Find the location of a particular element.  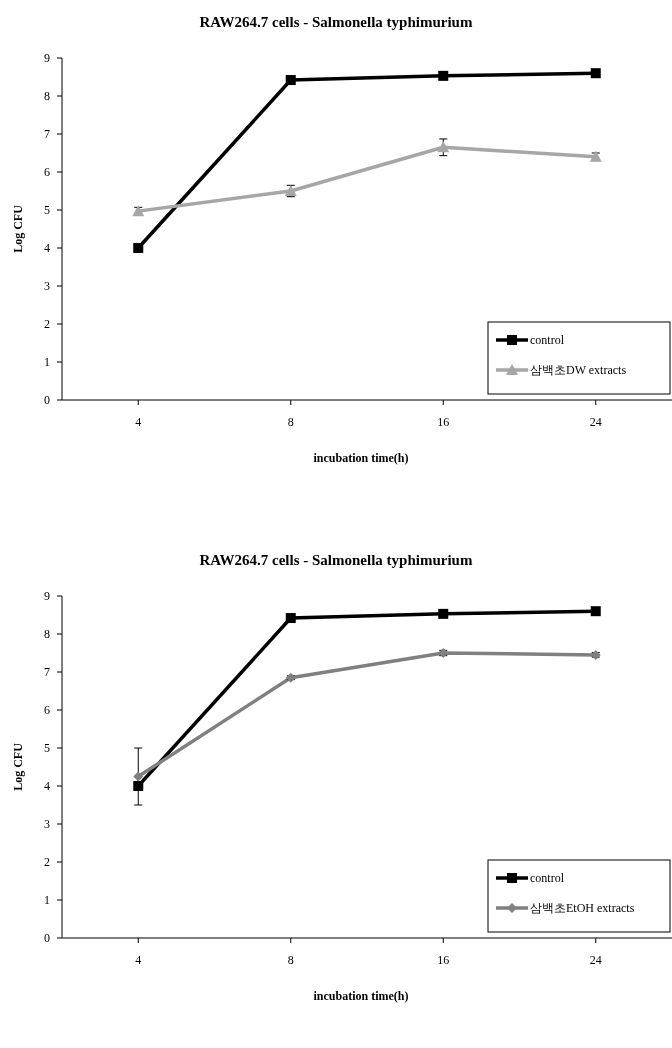

legend-label: 삼백초DW extracts is located at coordinates (578, 370).